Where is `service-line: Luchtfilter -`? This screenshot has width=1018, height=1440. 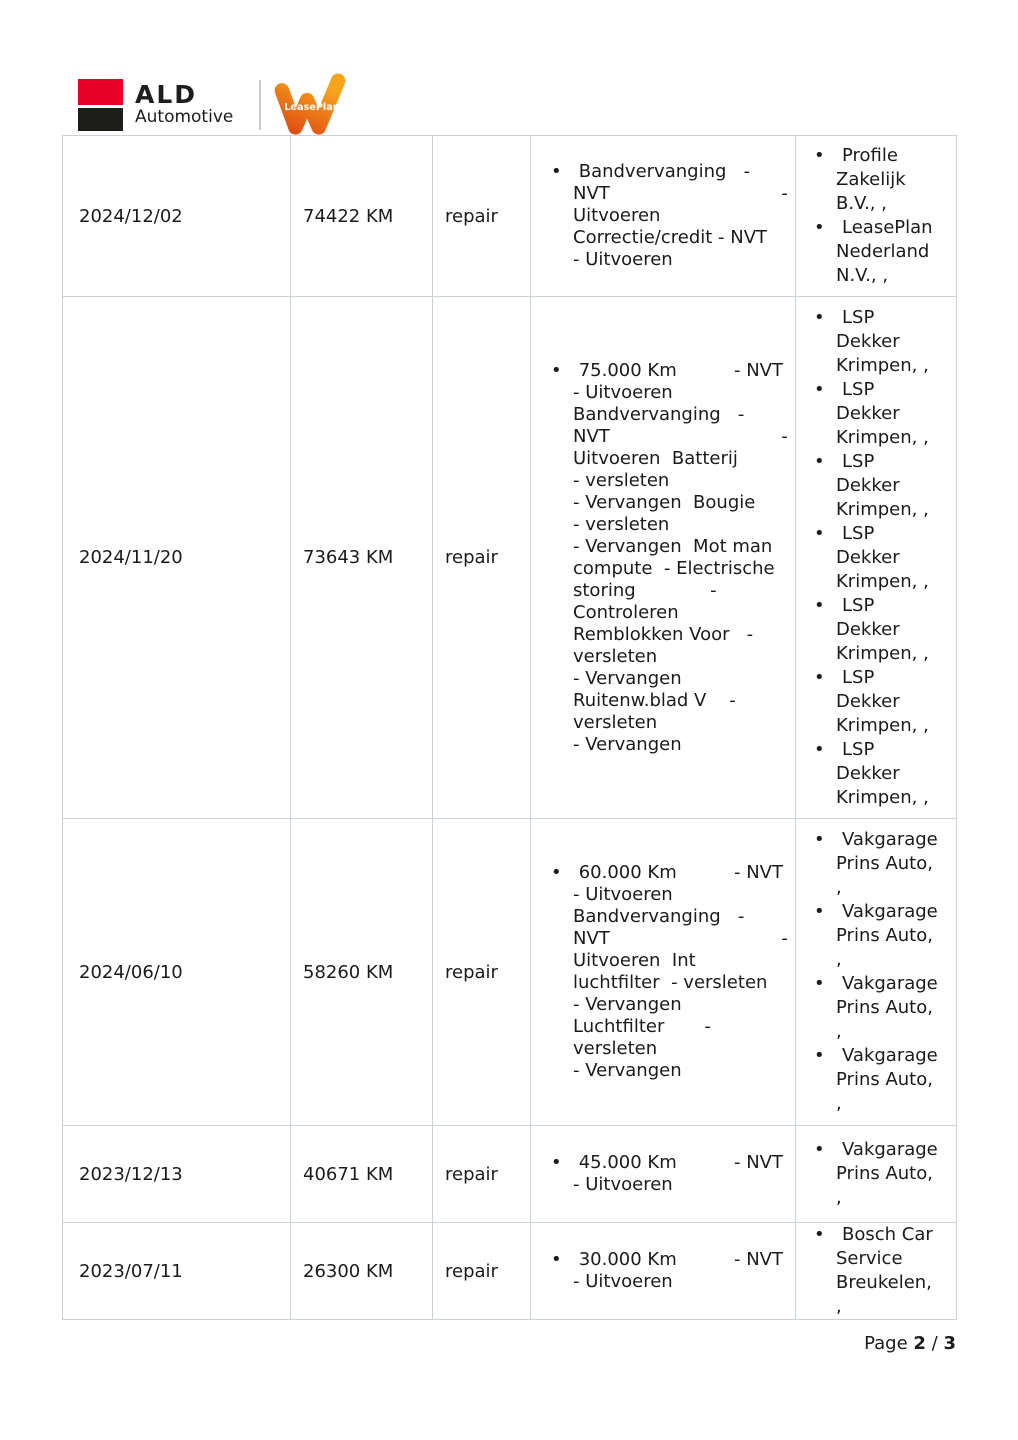
service-line: Luchtfilter - is located at coordinates (642, 1026).